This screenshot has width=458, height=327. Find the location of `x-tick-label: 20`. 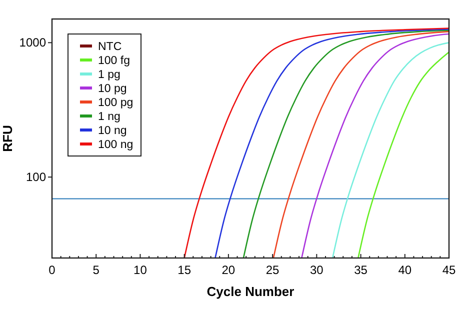

x-tick-label: 20 is located at coordinates (229, 270).